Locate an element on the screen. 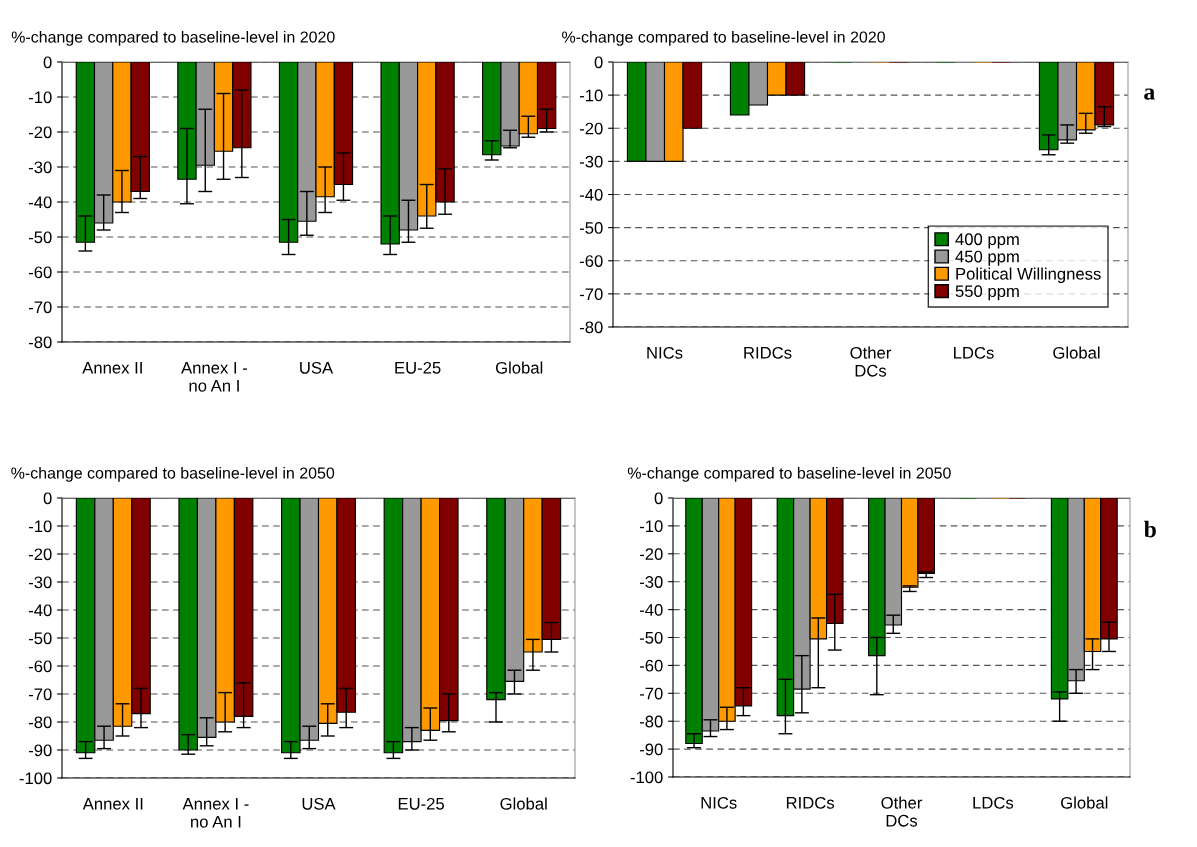 This screenshot has width=1197, height=847. legend-label: 400 ppm is located at coordinates (987, 241).